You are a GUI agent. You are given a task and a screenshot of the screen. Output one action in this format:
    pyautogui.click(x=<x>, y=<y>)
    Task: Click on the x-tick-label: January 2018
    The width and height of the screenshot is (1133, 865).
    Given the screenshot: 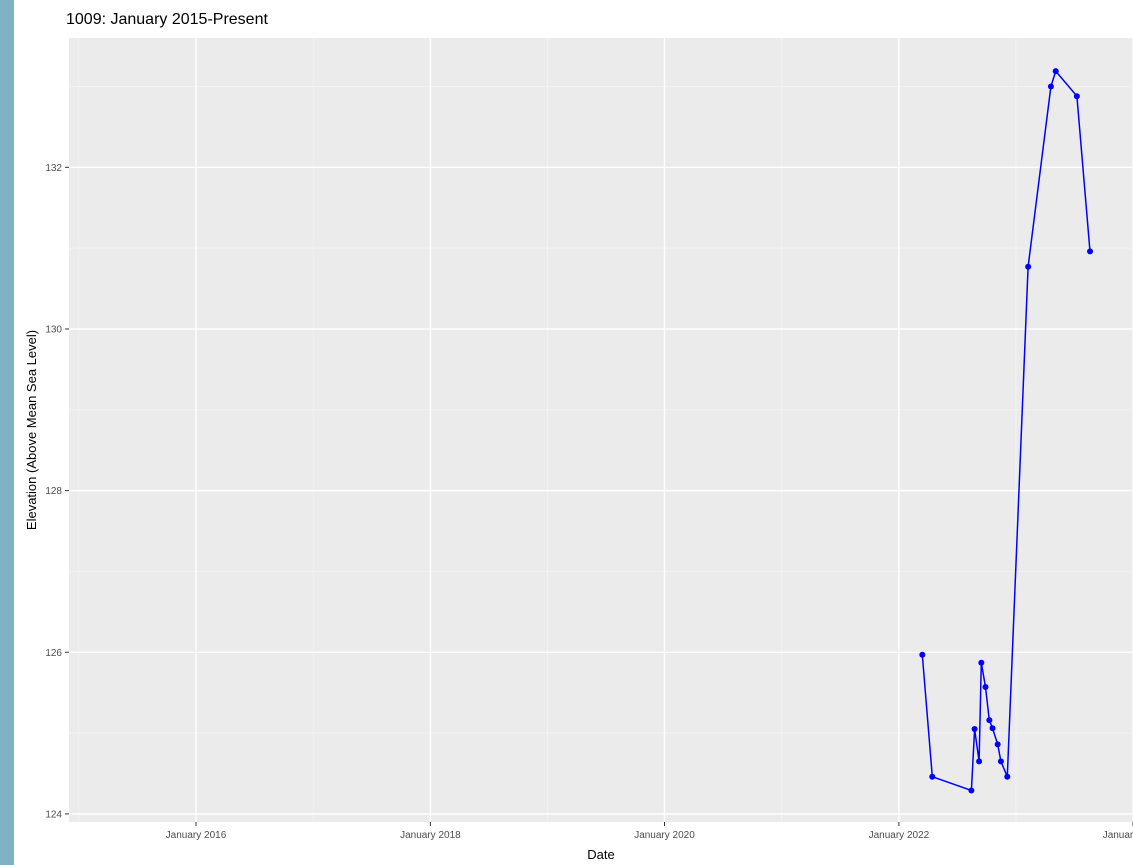 What is the action you would take?
    pyautogui.click(x=430, y=835)
    